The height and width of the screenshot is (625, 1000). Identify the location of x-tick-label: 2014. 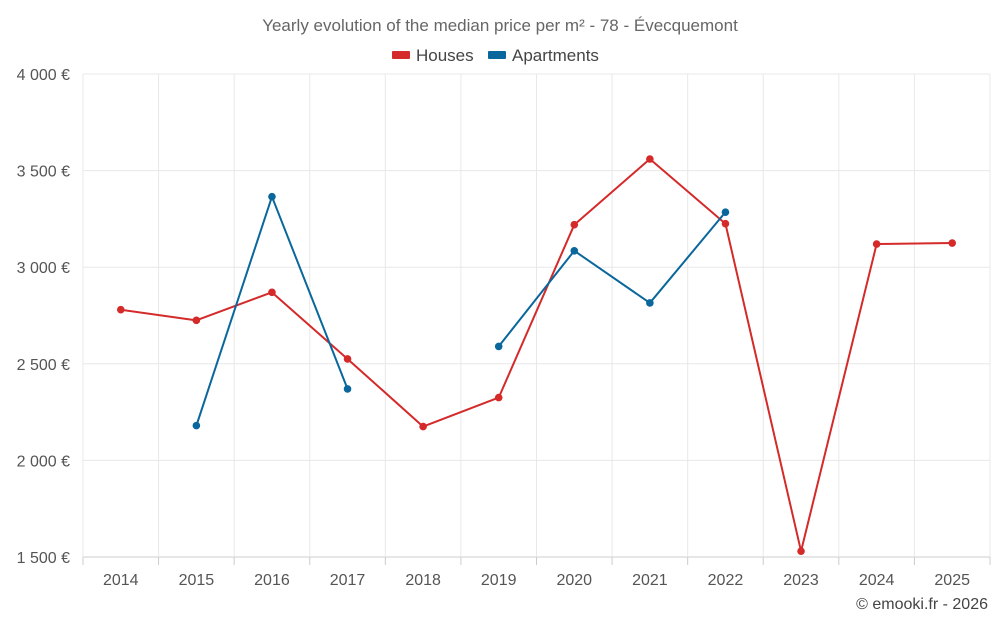
(121, 580).